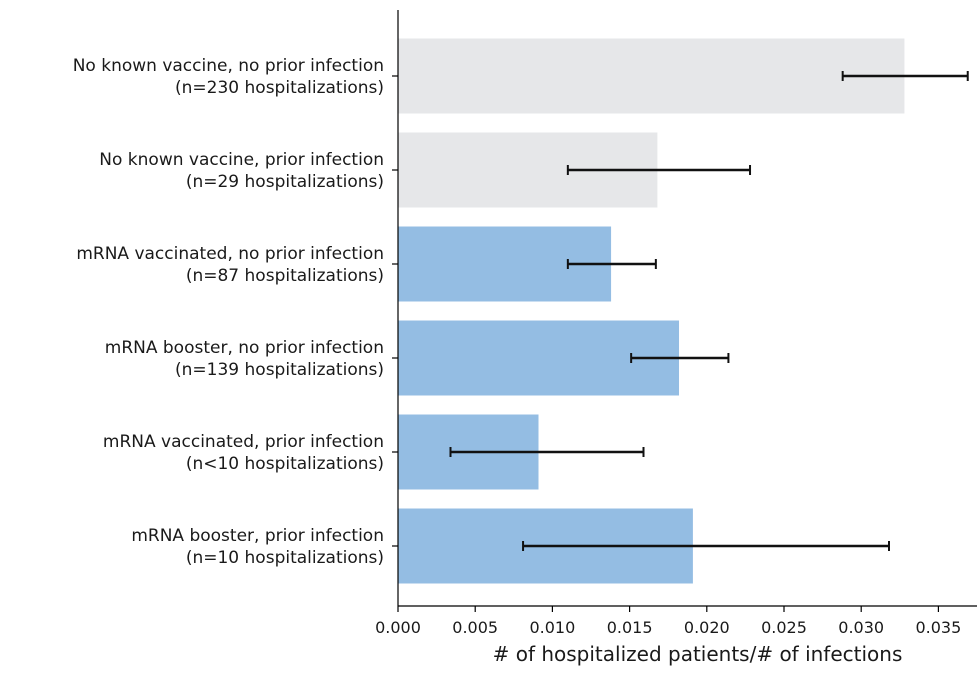 The image size is (977, 675). What do you see at coordinates (861, 627) in the screenshot?
I see `x-tick-label-7: 0.030` at bounding box center [861, 627].